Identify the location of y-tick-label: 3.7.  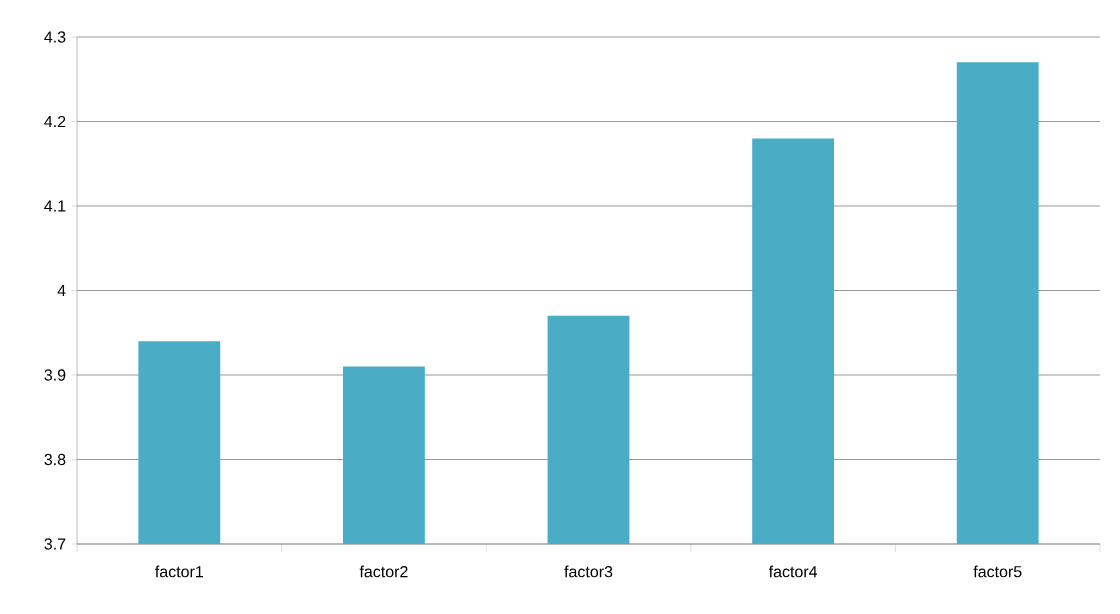
(55, 544).